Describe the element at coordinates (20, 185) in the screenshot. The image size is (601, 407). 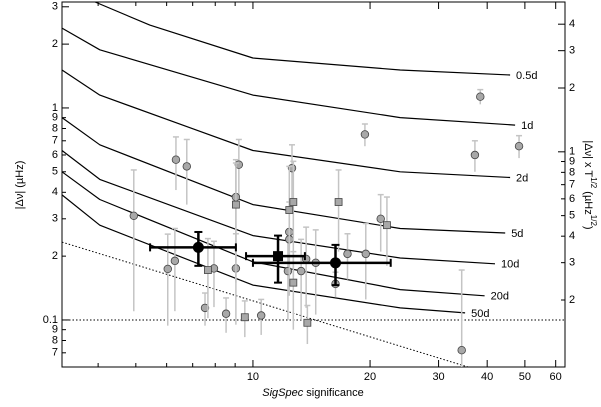
I see `y-axis-label: |Δν| (µHz)` at that location.